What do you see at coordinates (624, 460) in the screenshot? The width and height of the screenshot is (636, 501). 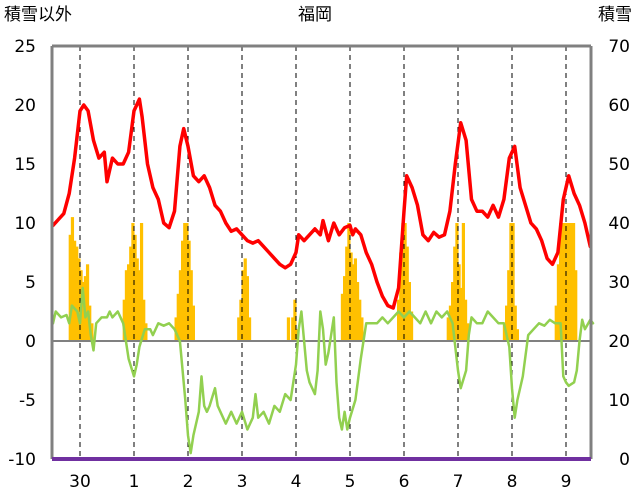 I see `right-tick-label: 0` at bounding box center [624, 460].